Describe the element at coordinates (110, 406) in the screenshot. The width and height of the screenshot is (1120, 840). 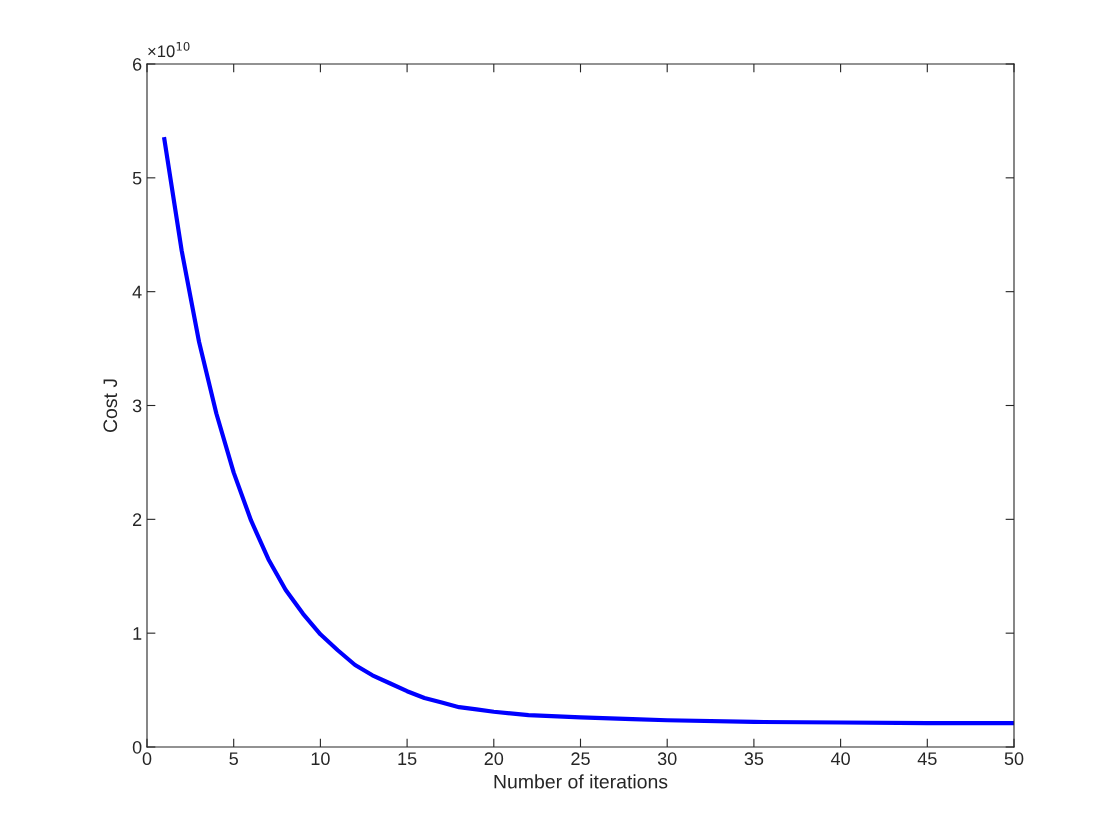
I see `y-axis-title: Cost J` at that location.